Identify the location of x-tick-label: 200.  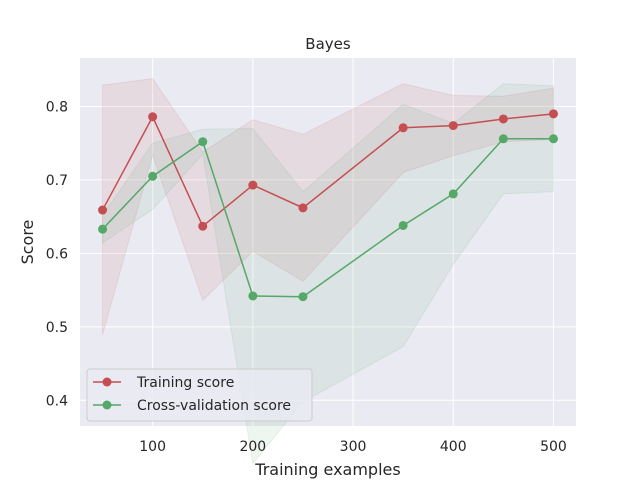
(252, 447).